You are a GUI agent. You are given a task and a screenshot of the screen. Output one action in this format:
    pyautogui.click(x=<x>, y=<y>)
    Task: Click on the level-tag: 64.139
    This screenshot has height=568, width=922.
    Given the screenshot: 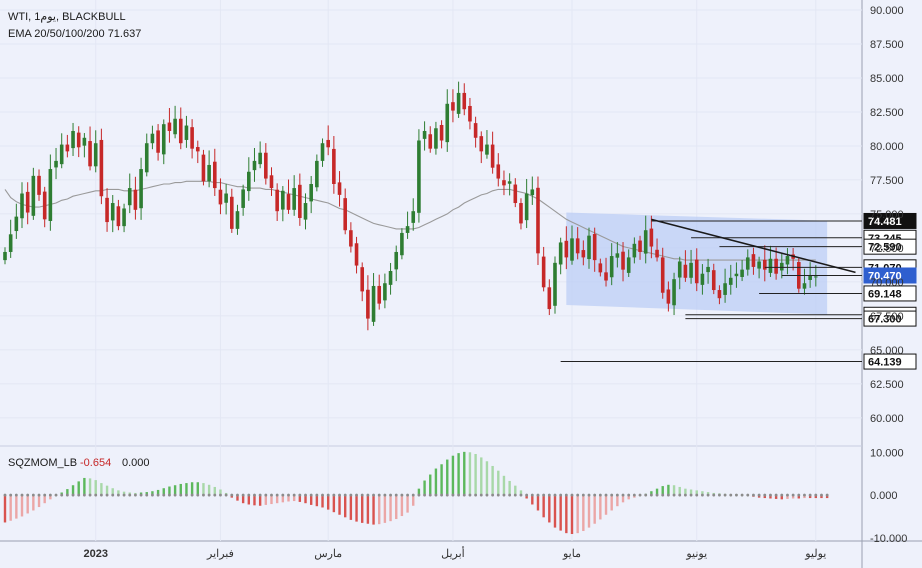 What is the action you would take?
    pyautogui.click(x=890, y=361)
    